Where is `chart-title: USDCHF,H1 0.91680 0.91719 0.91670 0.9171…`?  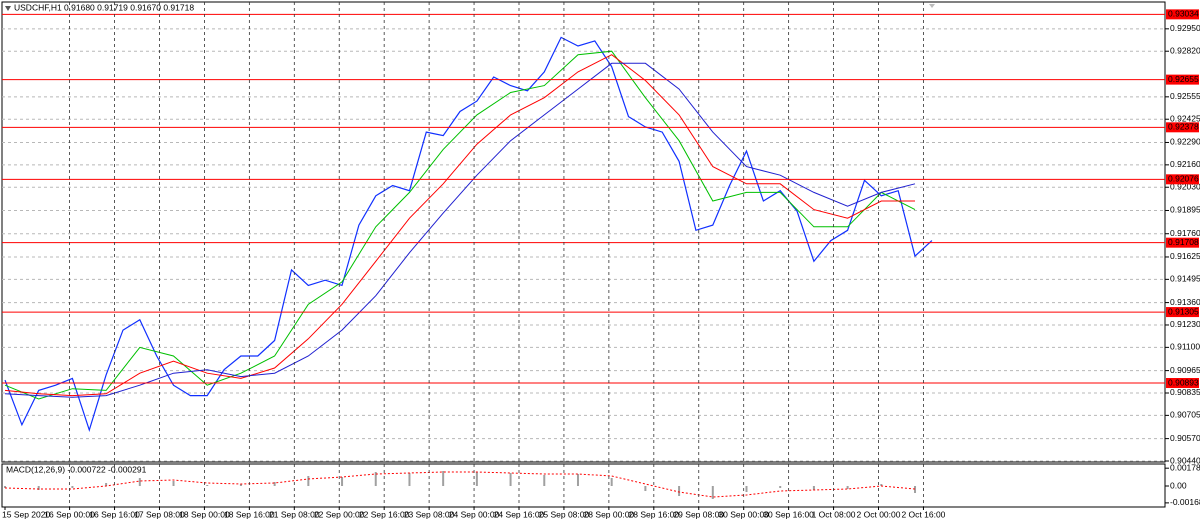 chart-title: USDCHF,H1 0.91680 0.91719 0.91670 0.9171… is located at coordinates (104, 7).